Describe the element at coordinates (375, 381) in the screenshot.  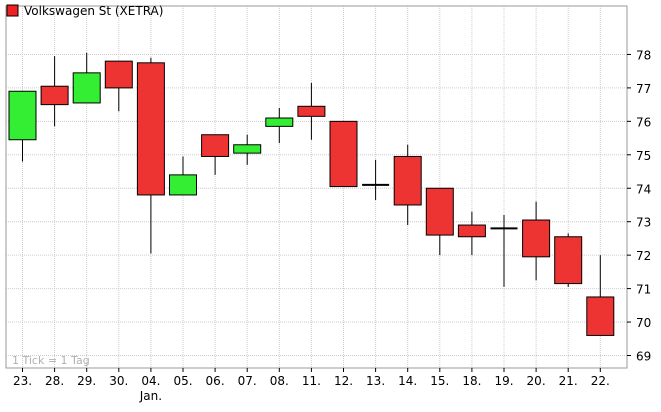
I see `x-tick-label: 13.` at that location.